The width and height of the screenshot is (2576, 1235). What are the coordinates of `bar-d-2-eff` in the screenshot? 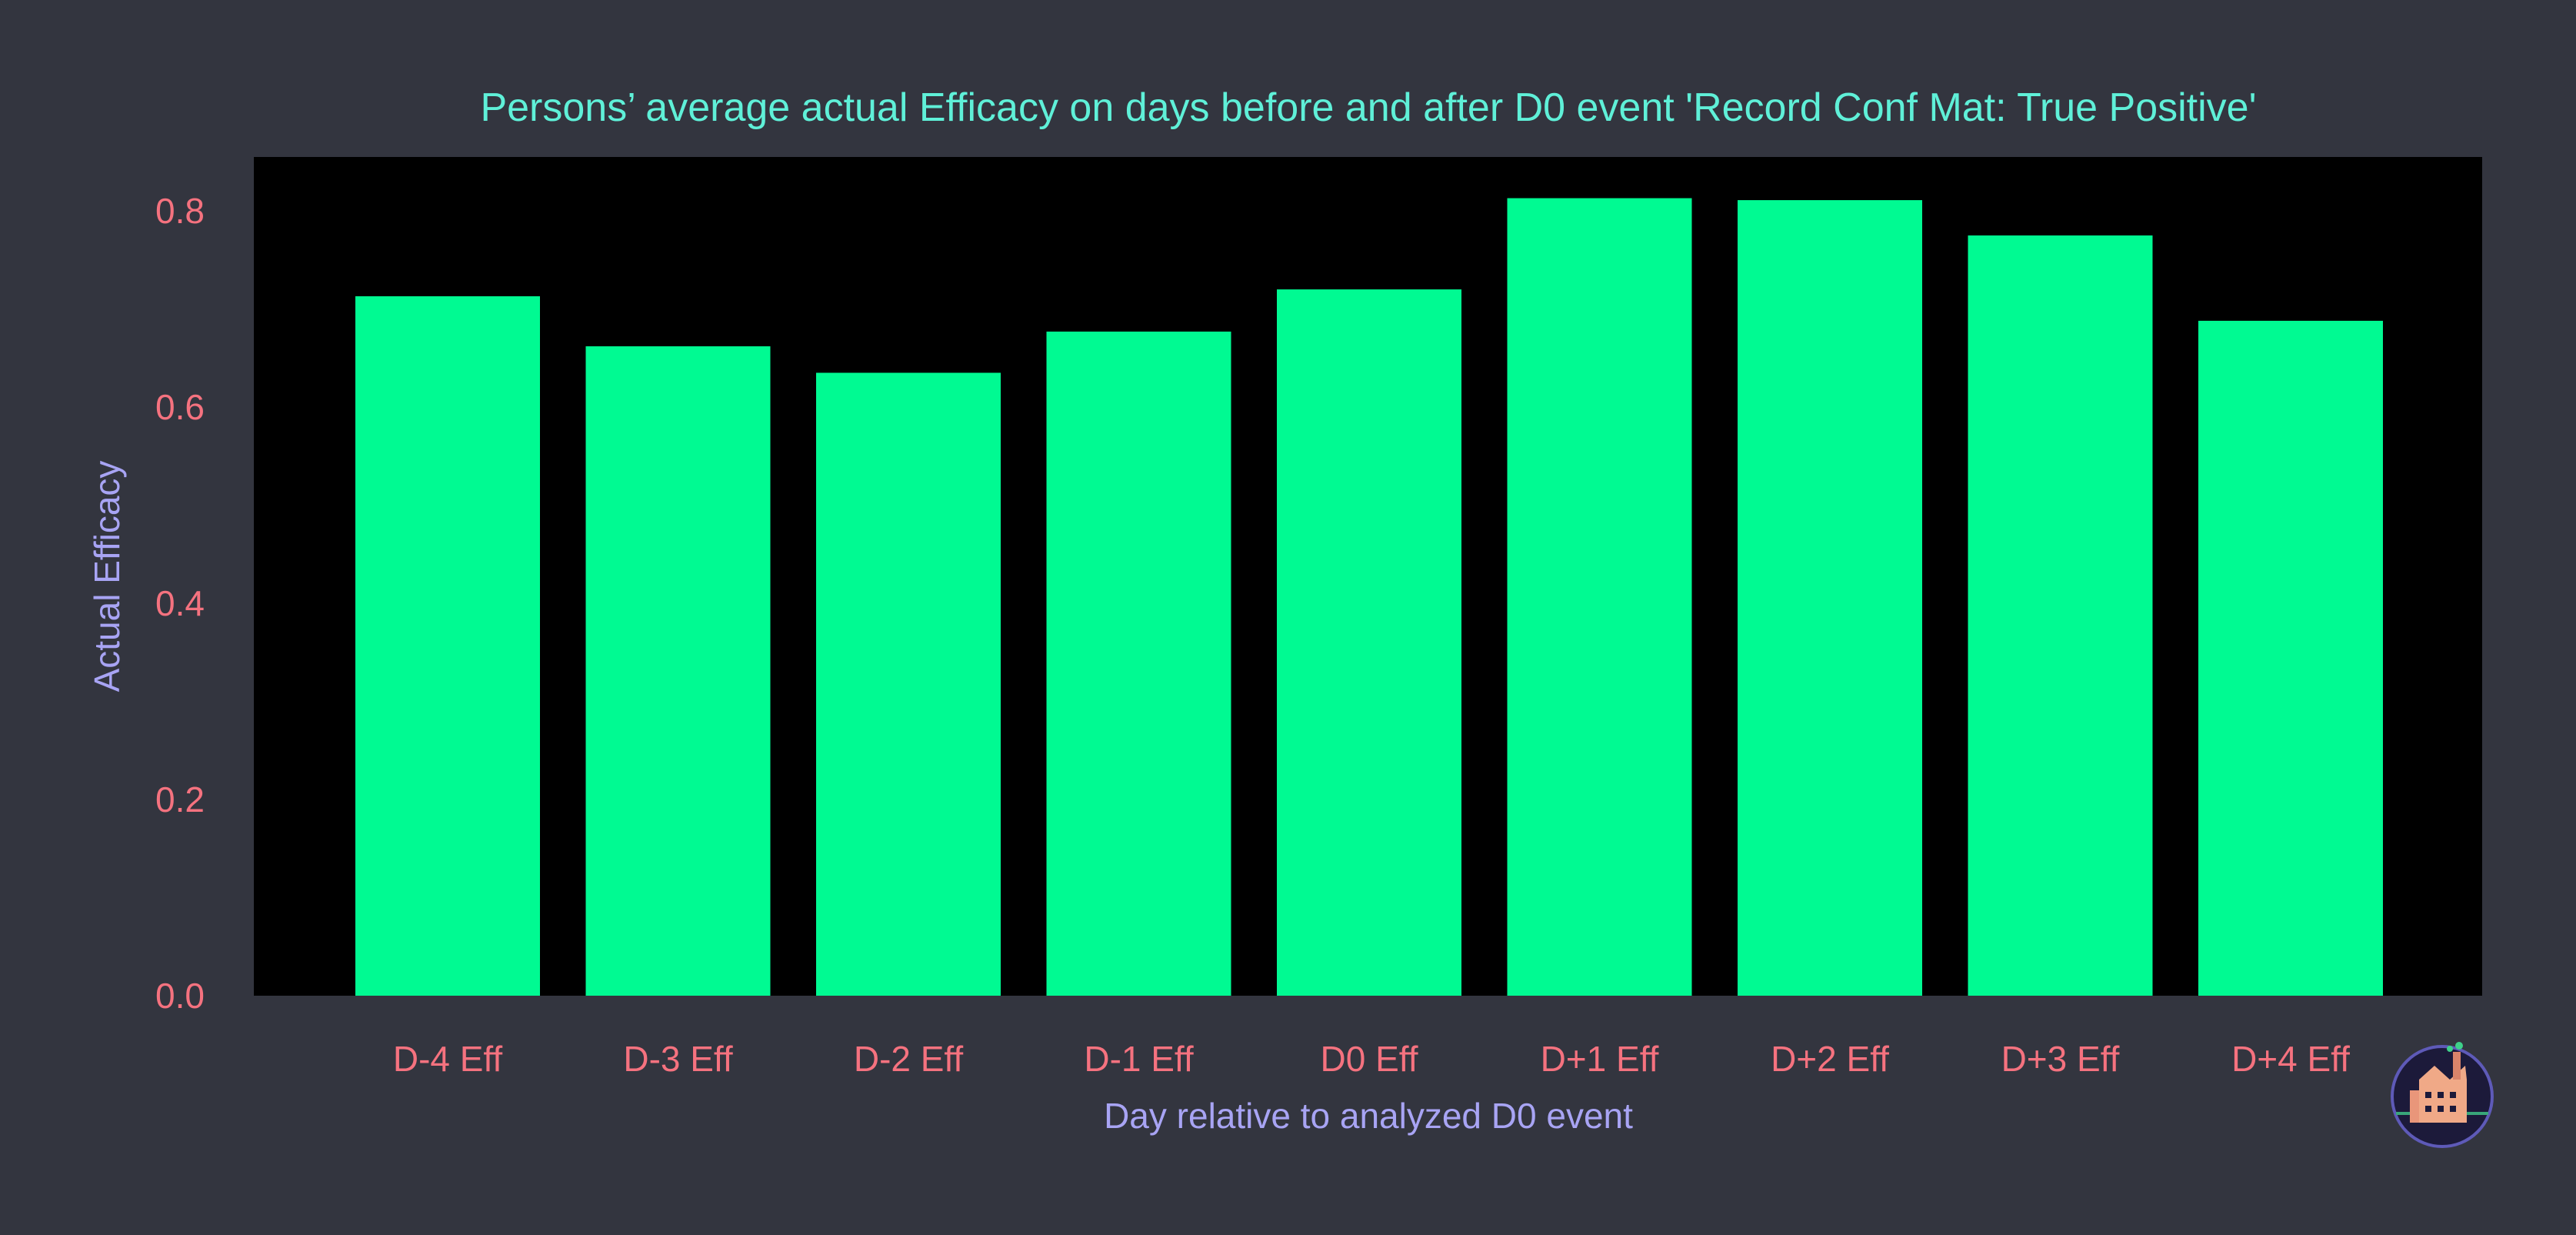 It's located at (908, 684).